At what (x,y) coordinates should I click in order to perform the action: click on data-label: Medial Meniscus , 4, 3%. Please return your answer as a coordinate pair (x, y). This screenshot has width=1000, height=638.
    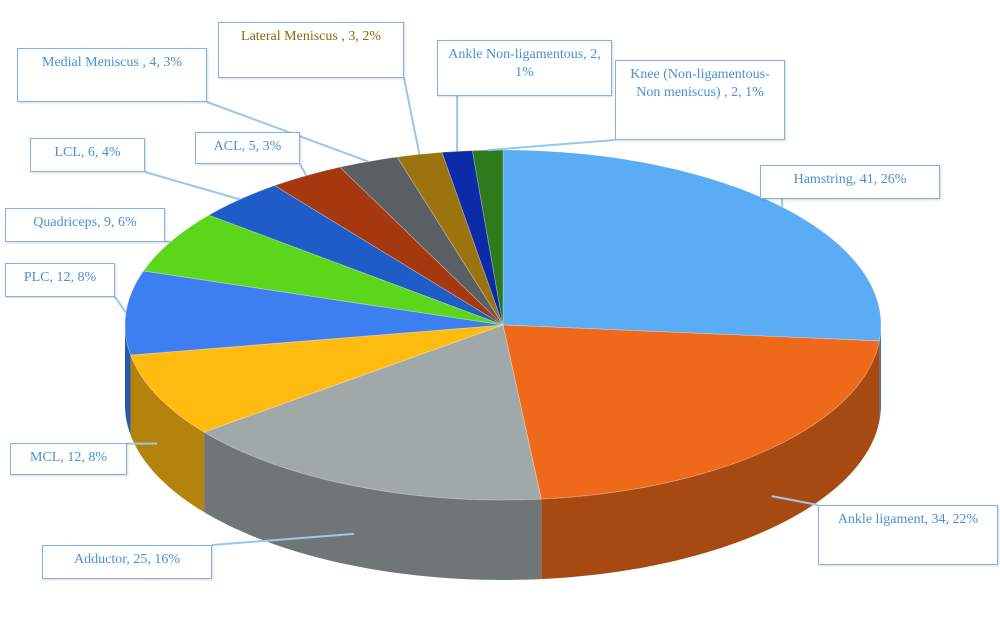
    Looking at the image, I should click on (112, 75).